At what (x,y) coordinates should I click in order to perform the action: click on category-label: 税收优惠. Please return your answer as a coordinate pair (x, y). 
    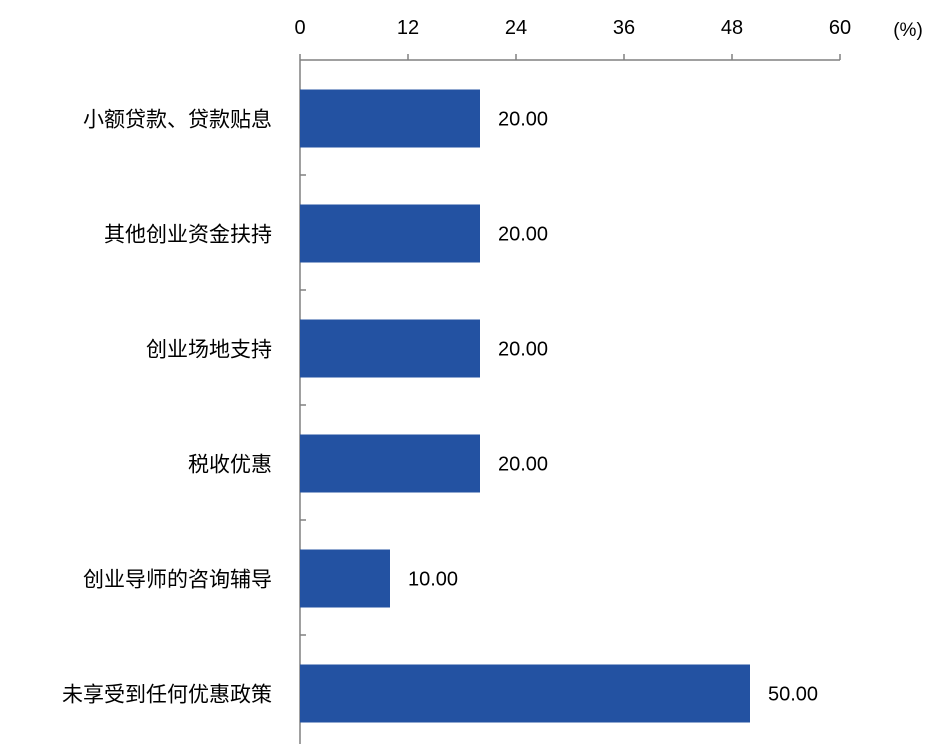
    Looking at the image, I should click on (230, 465).